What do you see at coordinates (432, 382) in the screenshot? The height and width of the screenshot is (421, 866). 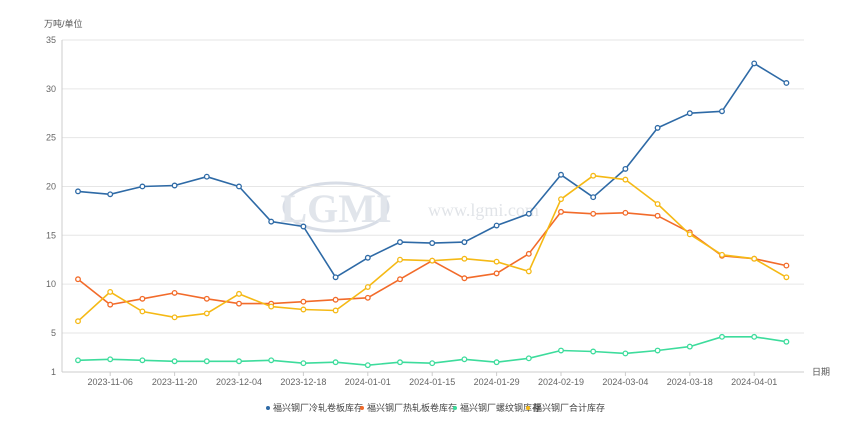 I see `x-tick-label: 2024-01-15` at bounding box center [432, 382].